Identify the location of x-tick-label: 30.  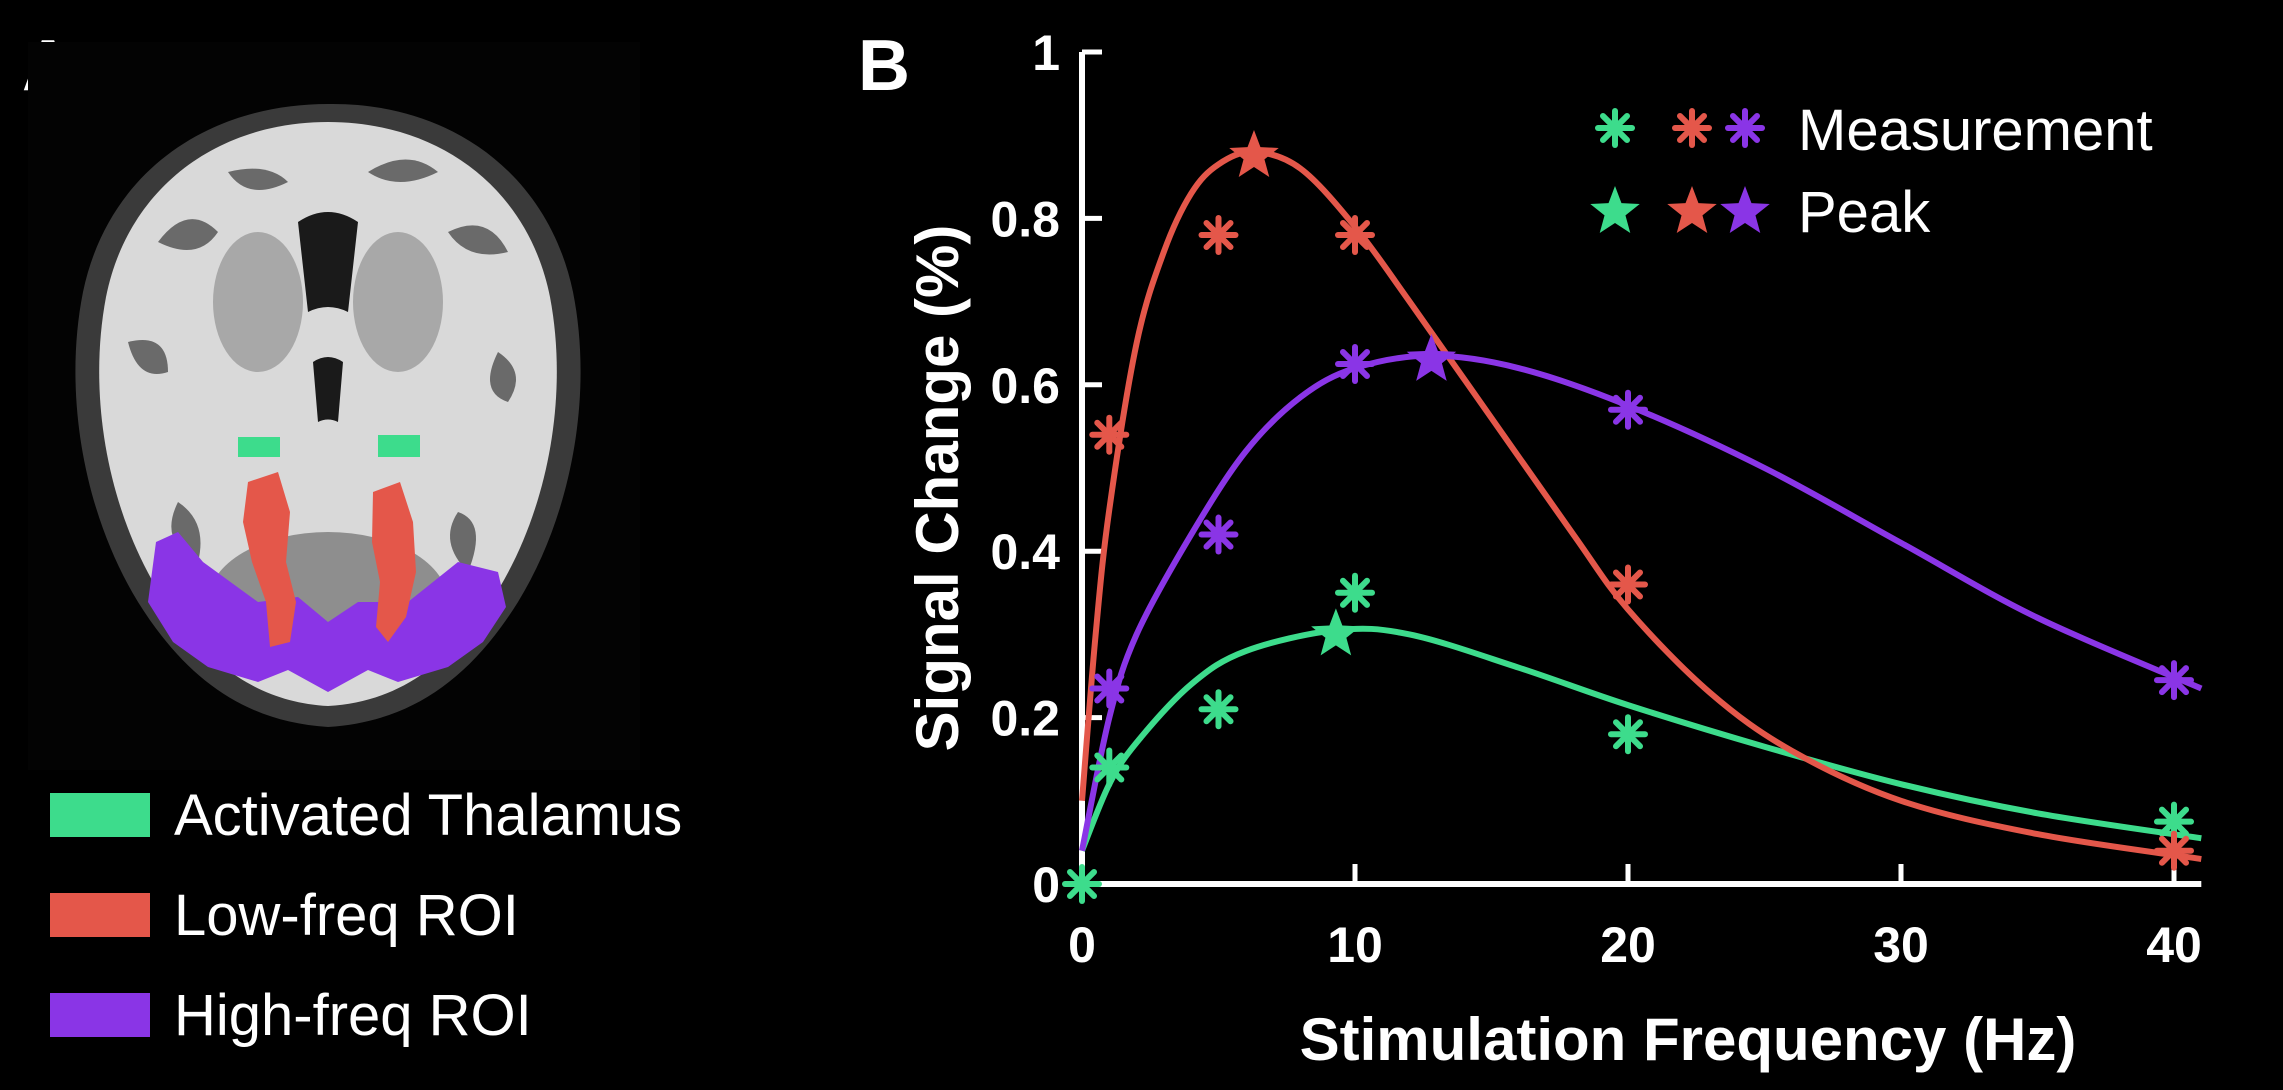
(1901, 945).